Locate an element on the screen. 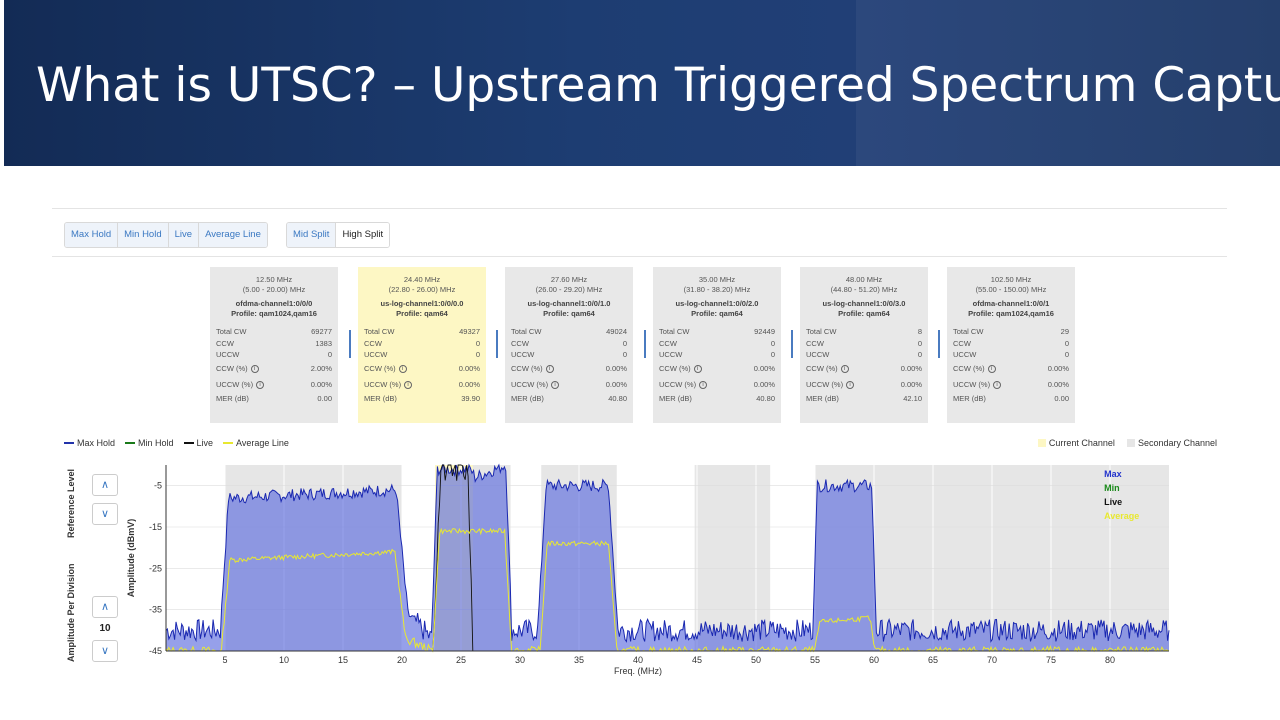 This screenshot has height=720, width=1280. legend-label: Min Hold is located at coordinates (156, 443).